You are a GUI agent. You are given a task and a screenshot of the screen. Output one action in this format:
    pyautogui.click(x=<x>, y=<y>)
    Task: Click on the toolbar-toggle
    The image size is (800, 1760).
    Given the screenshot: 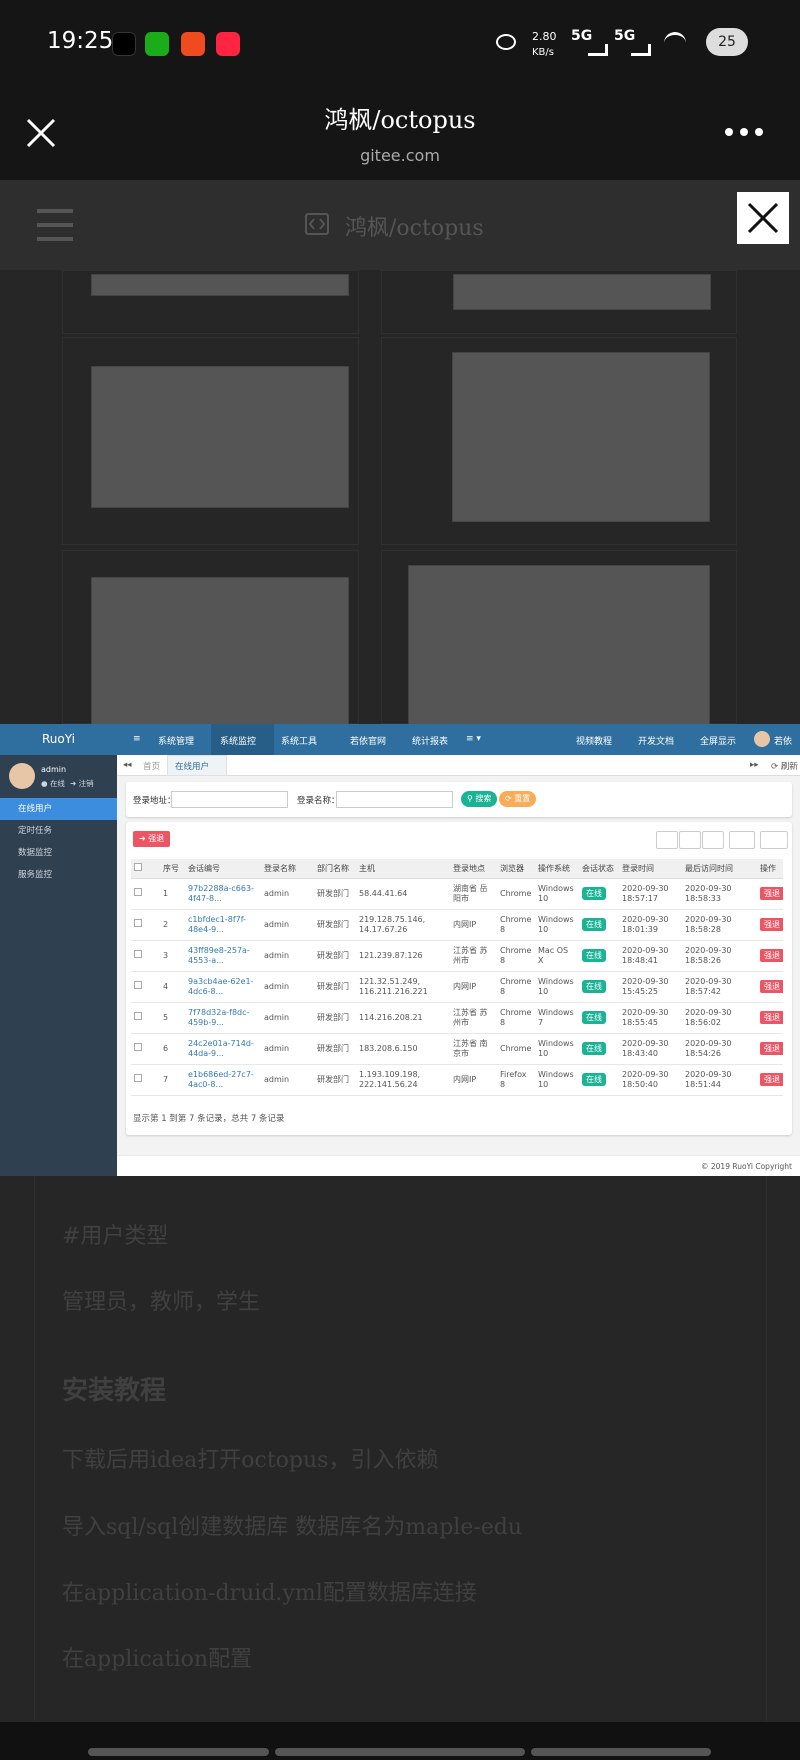 What is the action you would take?
    pyautogui.click(x=713, y=840)
    